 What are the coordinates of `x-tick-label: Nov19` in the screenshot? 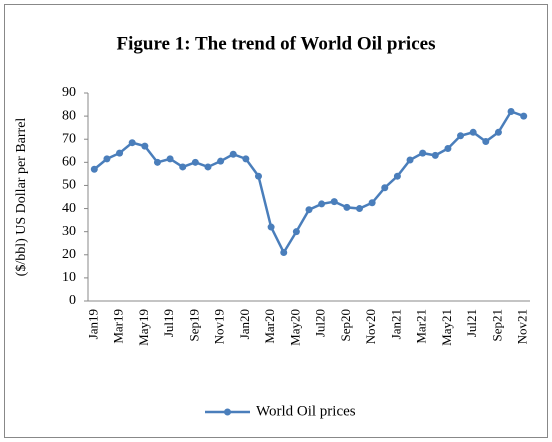 It's located at (219, 326).